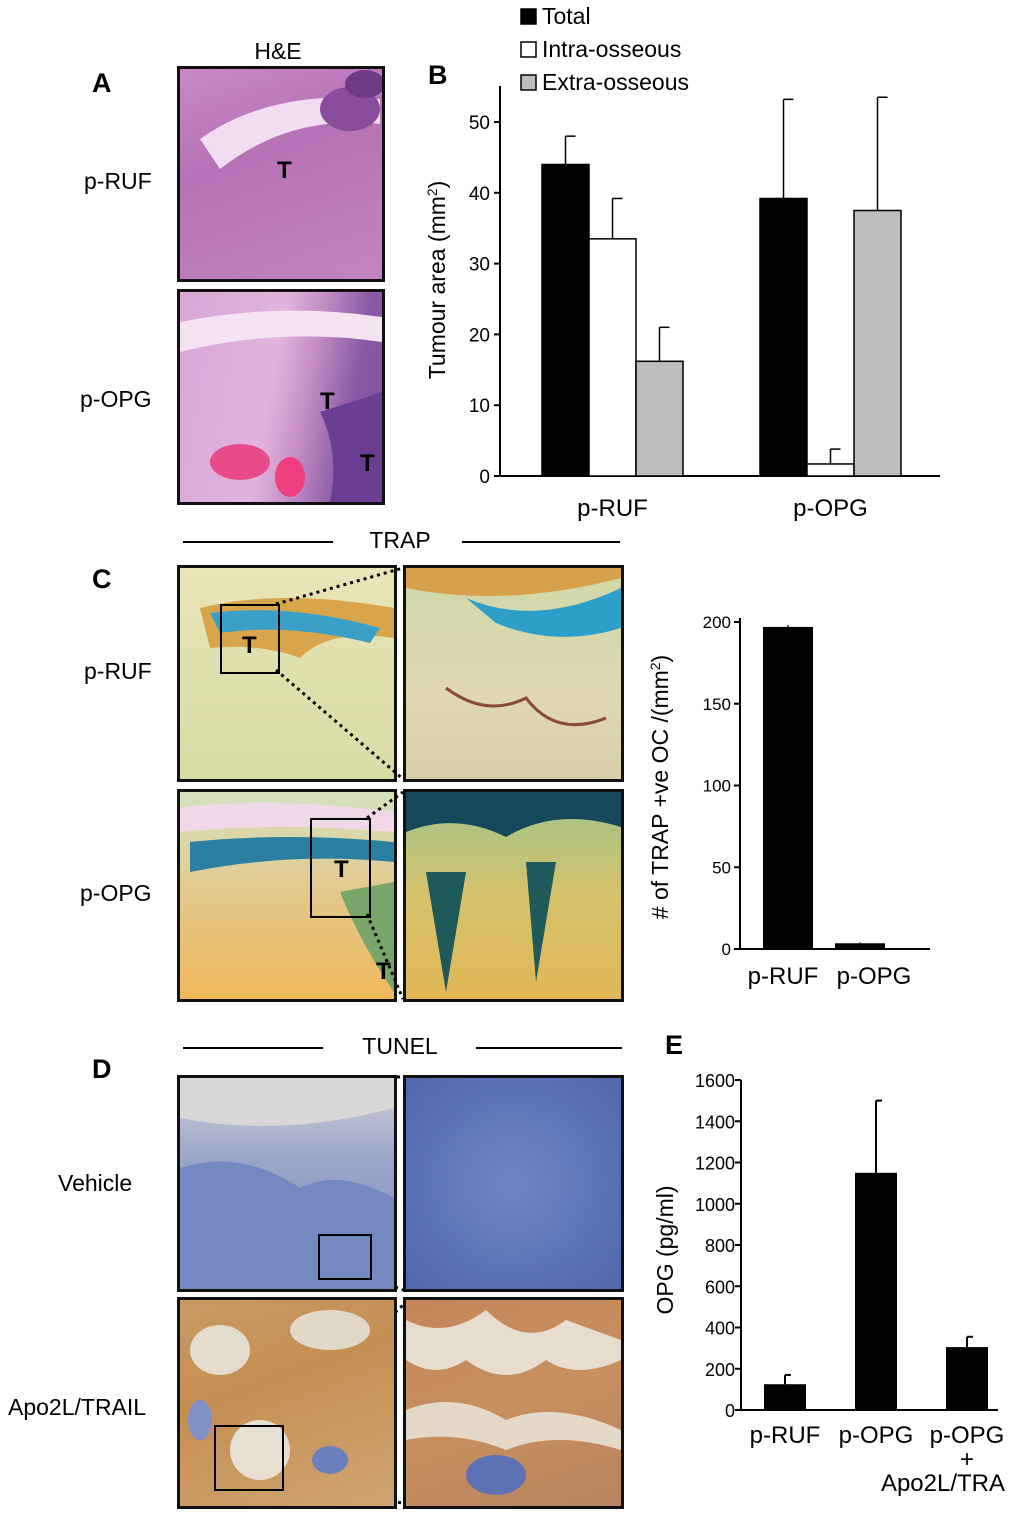  What do you see at coordinates (967, 1459) in the screenshot?
I see `x-tick-label: +` at bounding box center [967, 1459].